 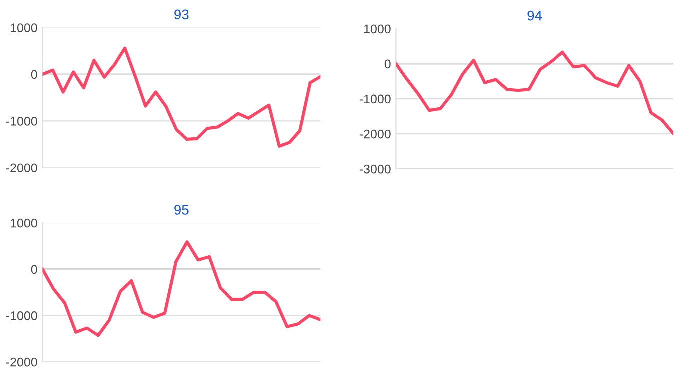 What do you see at coordinates (181, 15) in the screenshot?
I see `chart-title: 93` at bounding box center [181, 15].